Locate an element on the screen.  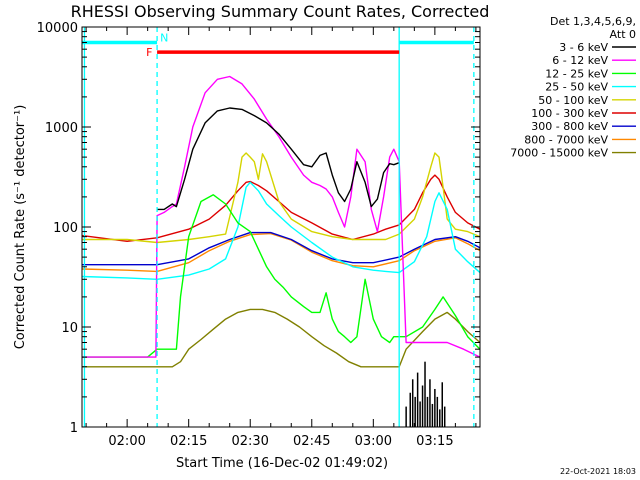
x-tick-label: 03:15 is located at coordinates (434, 441).